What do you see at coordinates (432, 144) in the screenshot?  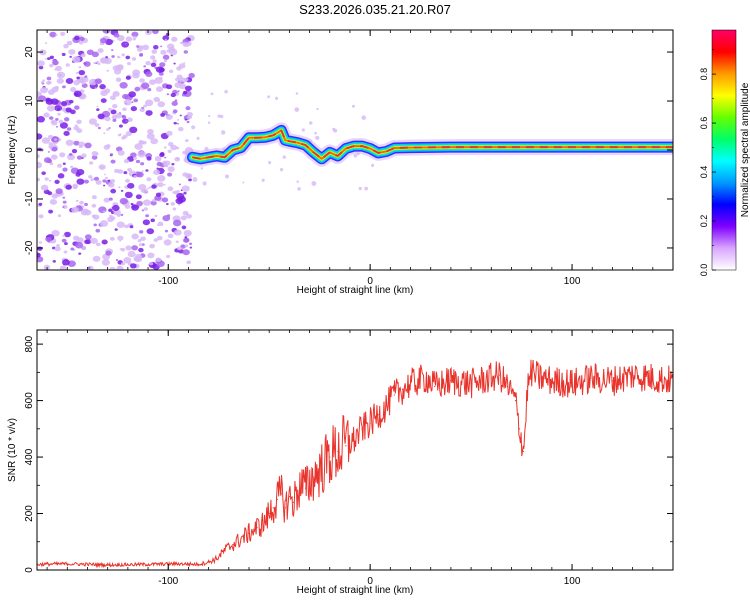 I see `ridge-core` at bounding box center [432, 144].